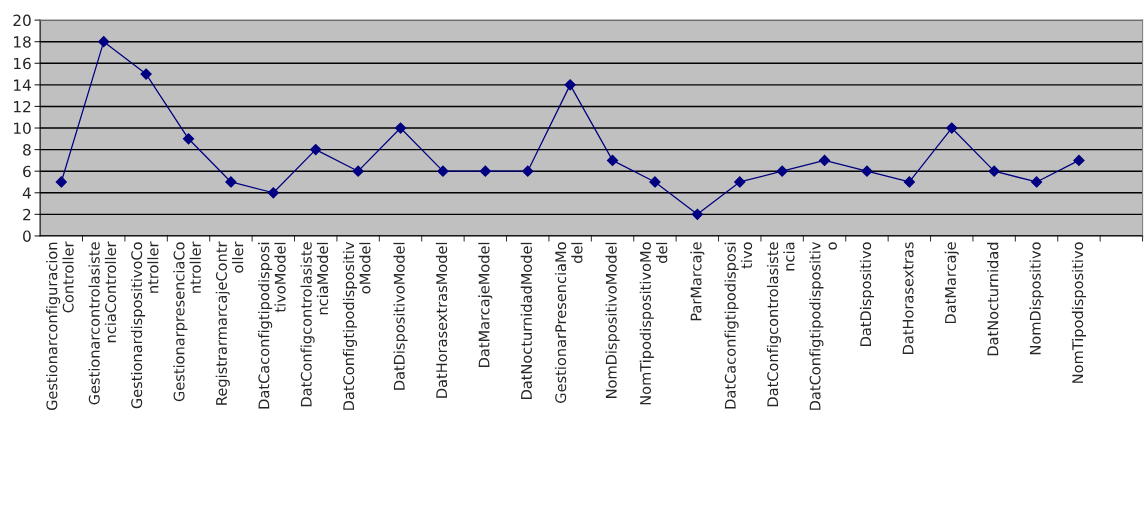  I want to click on x-tick-label: NomDispositivo, so click(1036, 298).